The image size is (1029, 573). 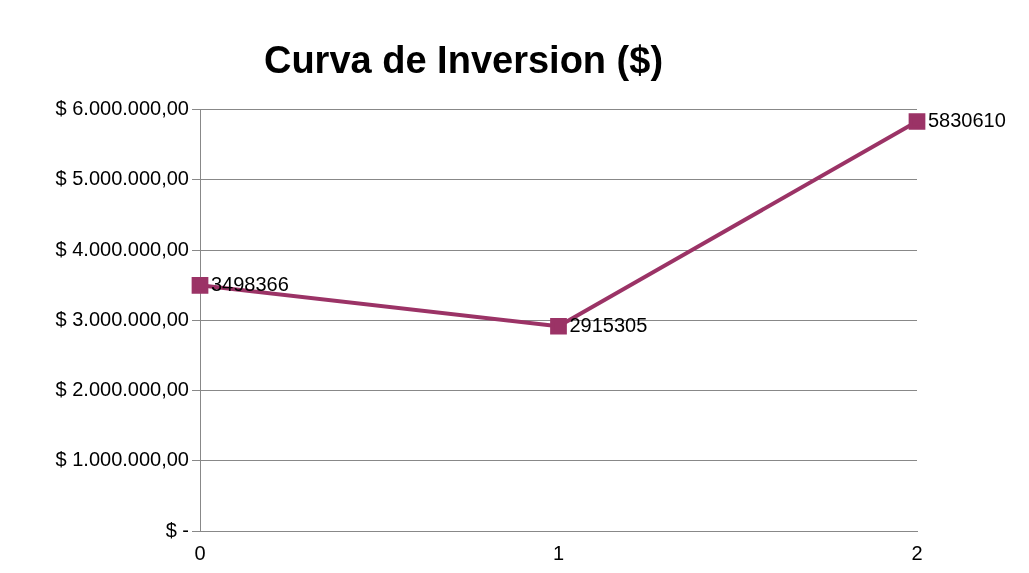 What do you see at coordinates (917, 552) in the screenshot?
I see `x-tick-label: 2` at bounding box center [917, 552].